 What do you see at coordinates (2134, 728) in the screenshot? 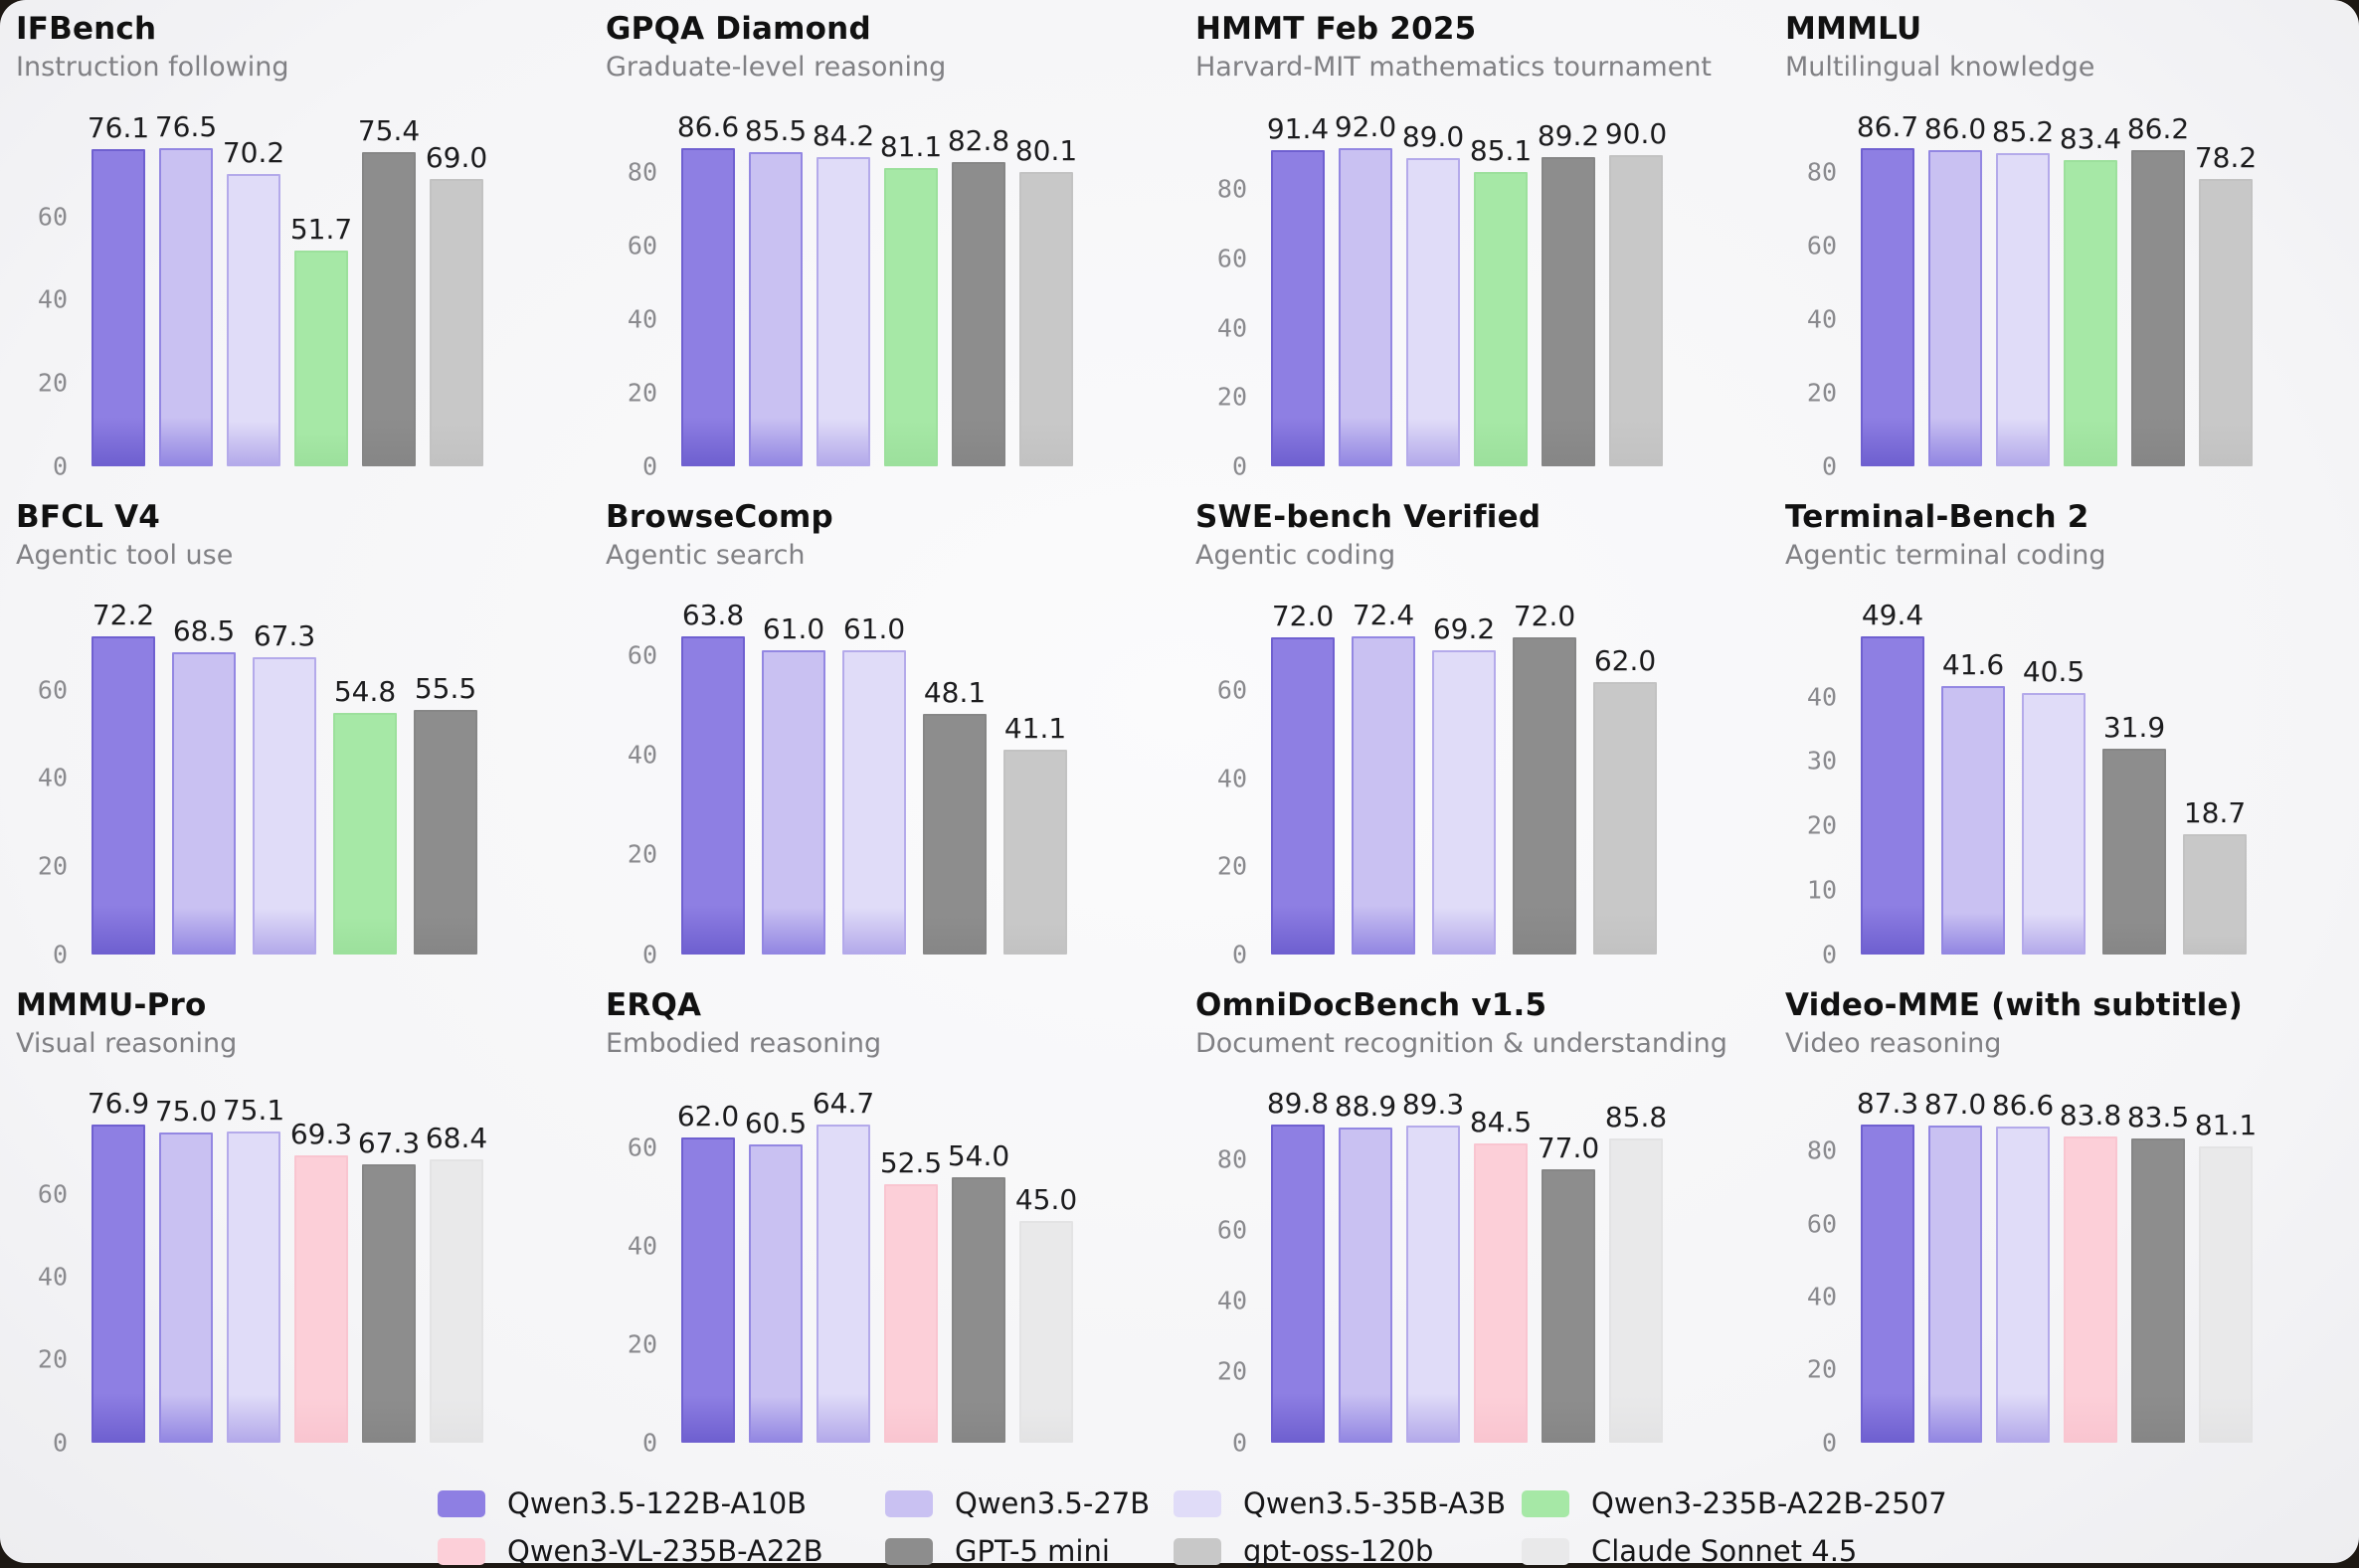
I see `bar-value-label: 31.9` at bounding box center [2134, 728].